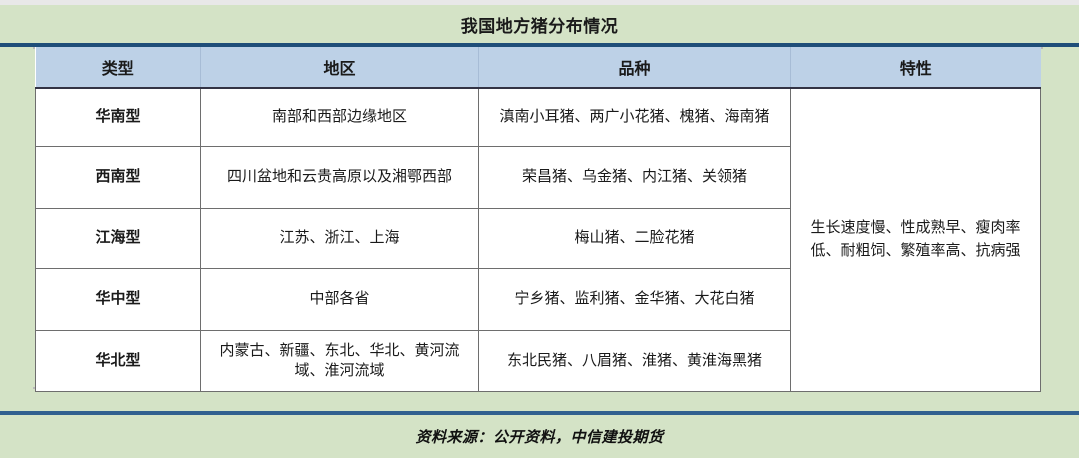 Image resolution: width=1079 pixels, height=458 pixels. What do you see at coordinates (634, 360) in the screenshot?
I see `cell-breed: 东北民猪、八眉猪、淮猪、黄淮海黑猪` at bounding box center [634, 360].